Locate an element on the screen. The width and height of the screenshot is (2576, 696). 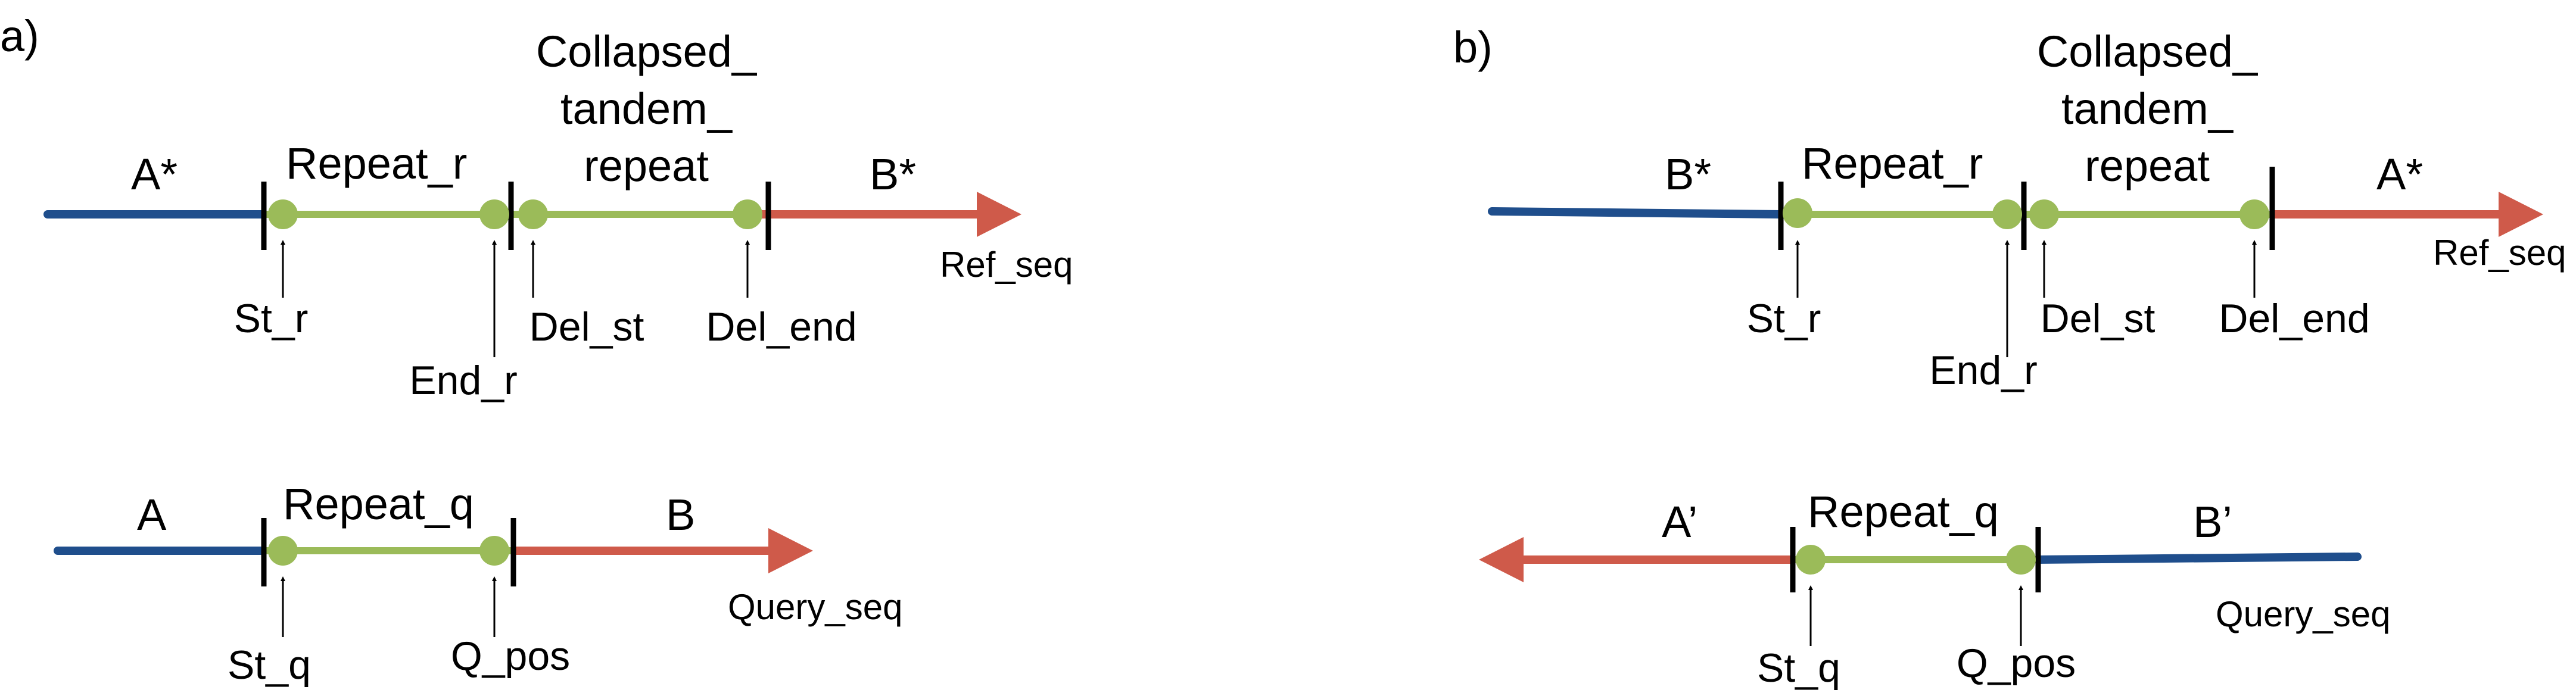
segment-a-prime-label: A’ is located at coordinates (1679, 522).